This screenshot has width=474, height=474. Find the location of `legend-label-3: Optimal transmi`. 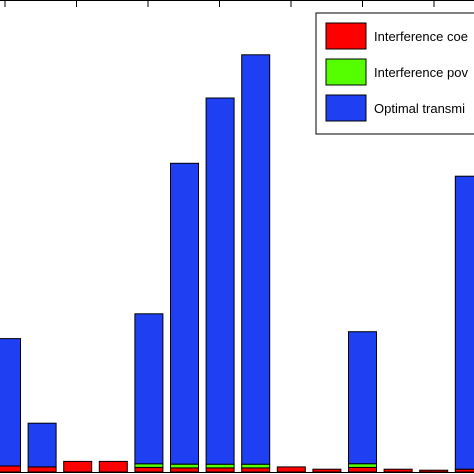

legend-label-3: Optimal transmi is located at coordinates (419, 108).